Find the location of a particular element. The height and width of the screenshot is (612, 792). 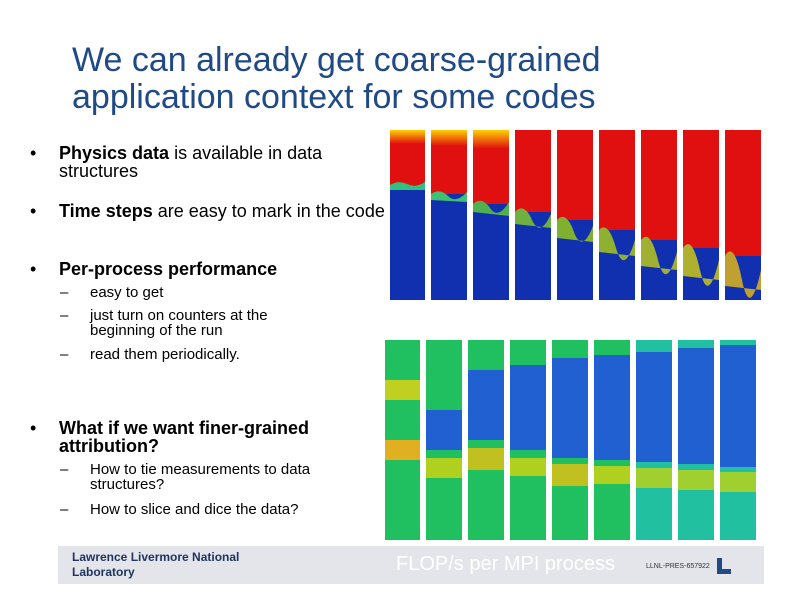

footer-bar: Lawrence Livermore National Laboratory is located at coordinates (411, 565).